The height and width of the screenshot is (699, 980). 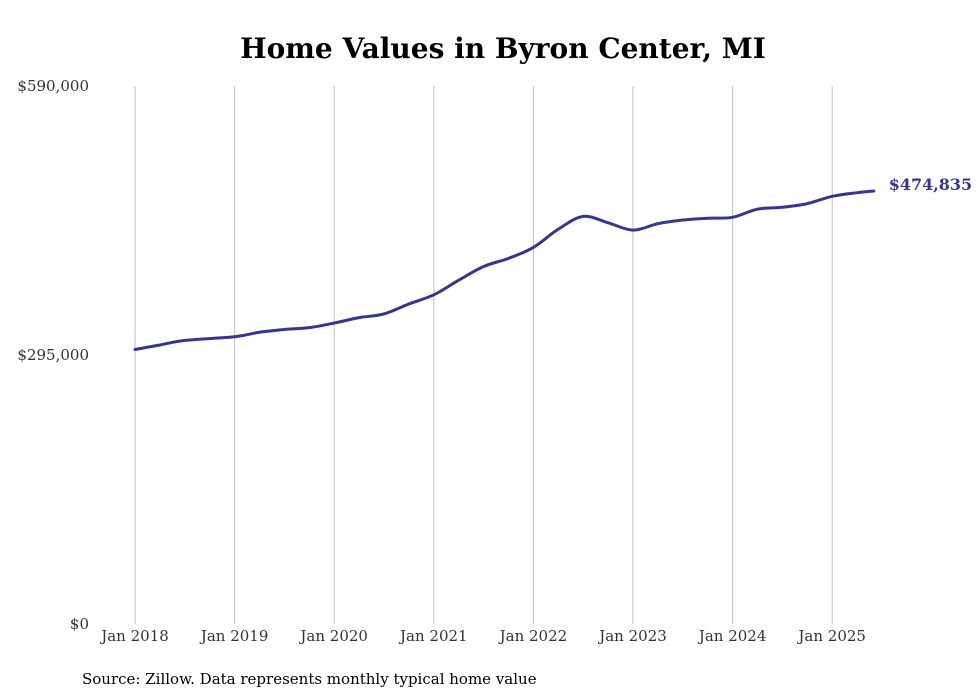 What do you see at coordinates (632, 636) in the screenshot?
I see `x-tick-label: Jan 2023` at bounding box center [632, 636].